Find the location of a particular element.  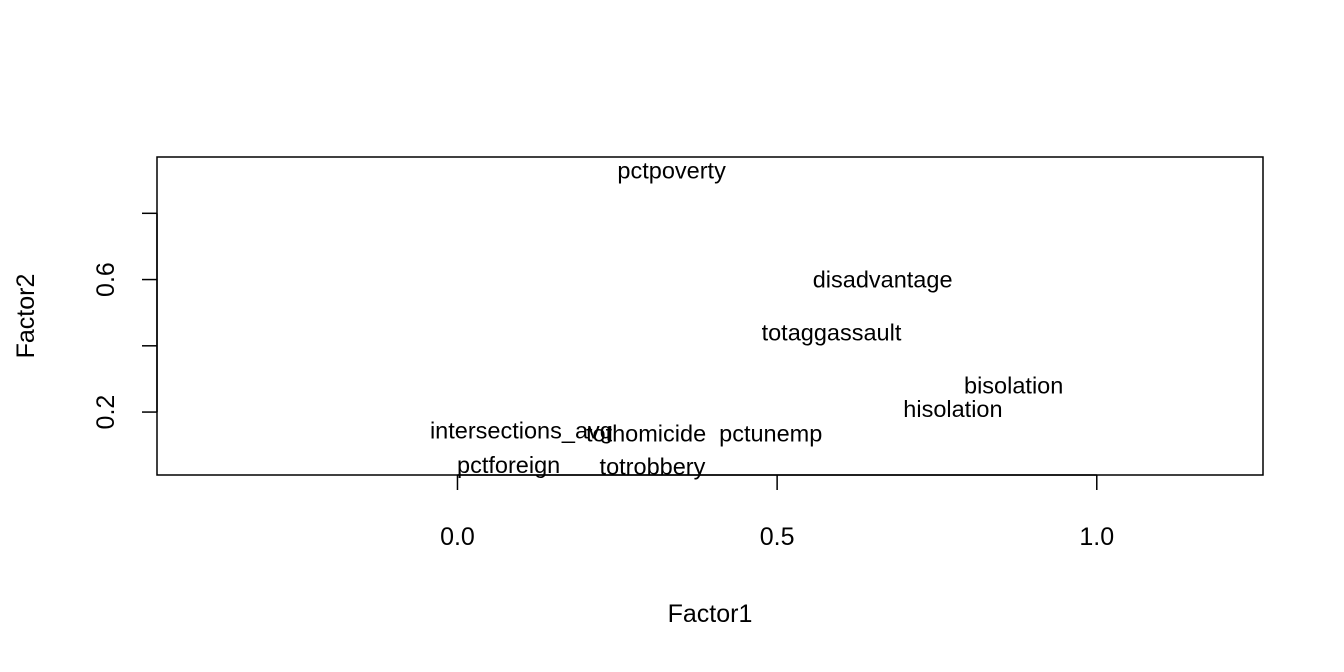

x-tick-label: 0.5 is located at coordinates (777, 537).